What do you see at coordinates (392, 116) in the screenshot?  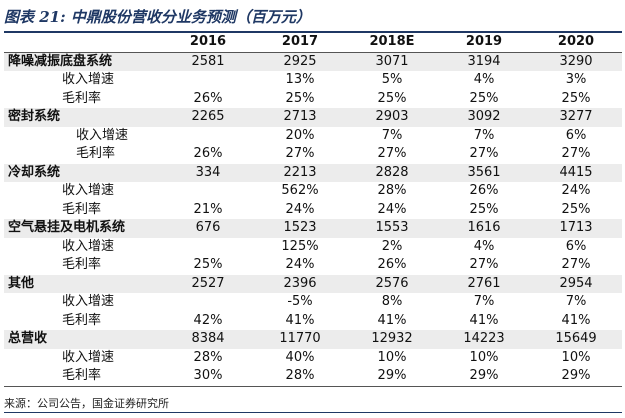 I see `value-cell: 2903` at bounding box center [392, 116].